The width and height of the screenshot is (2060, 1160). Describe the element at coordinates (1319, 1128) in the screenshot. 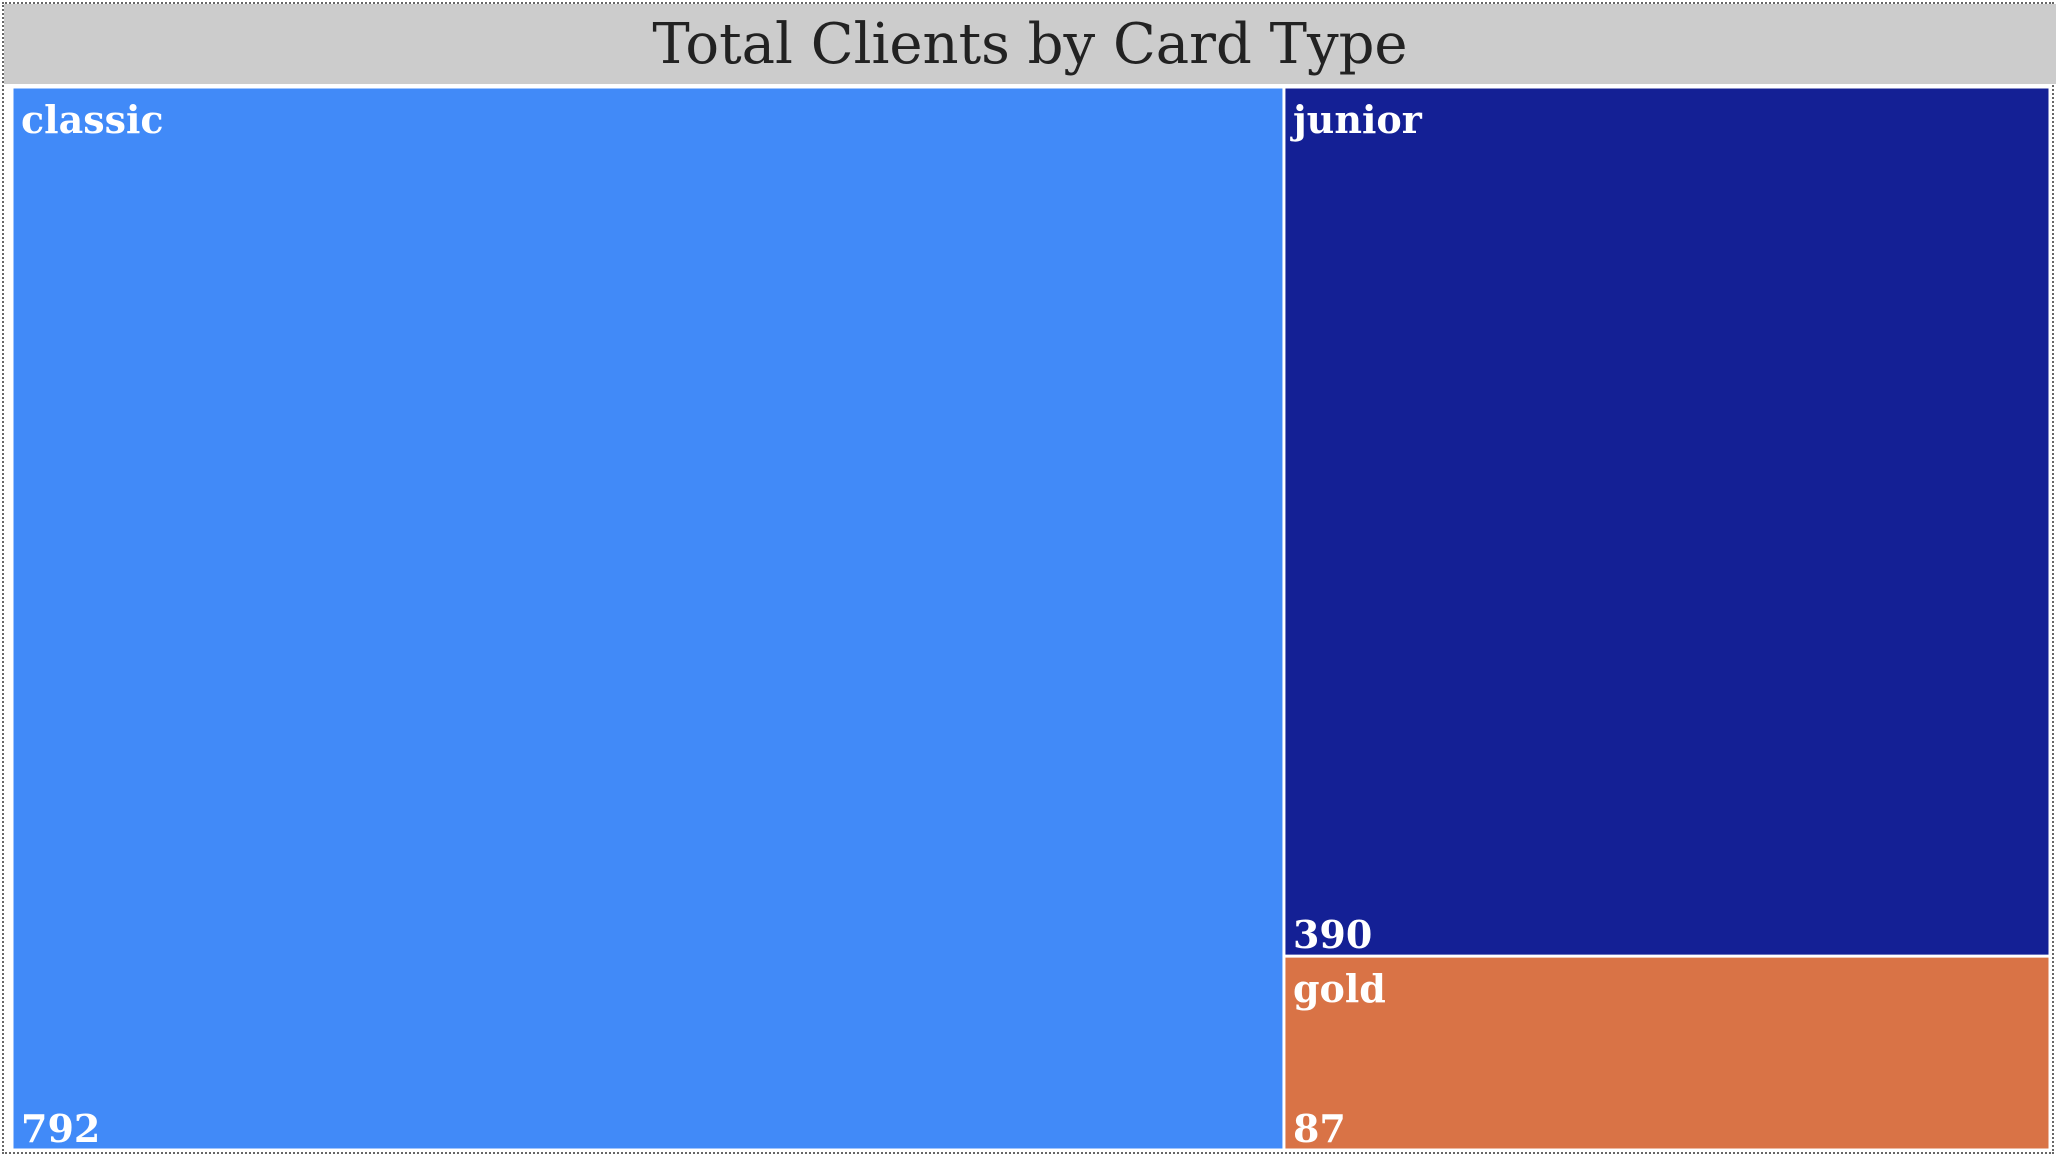

I see `tile-value-gold: 87` at that location.